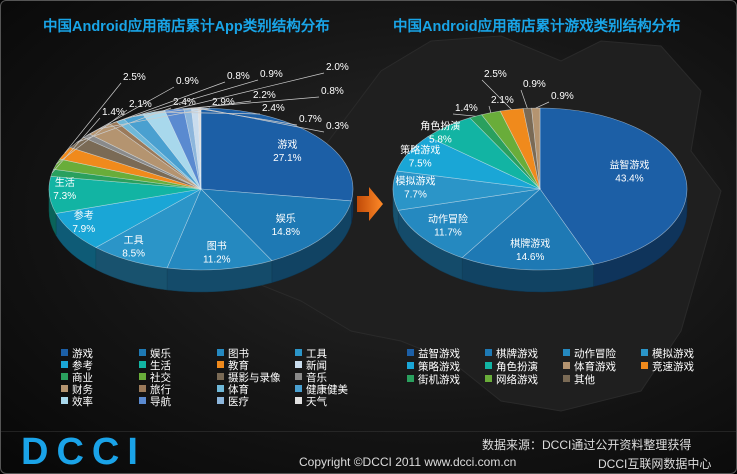  What do you see at coordinates (133, 254) in the screenshot?
I see `left-label-value-3: 8.5%` at bounding box center [133, 254].